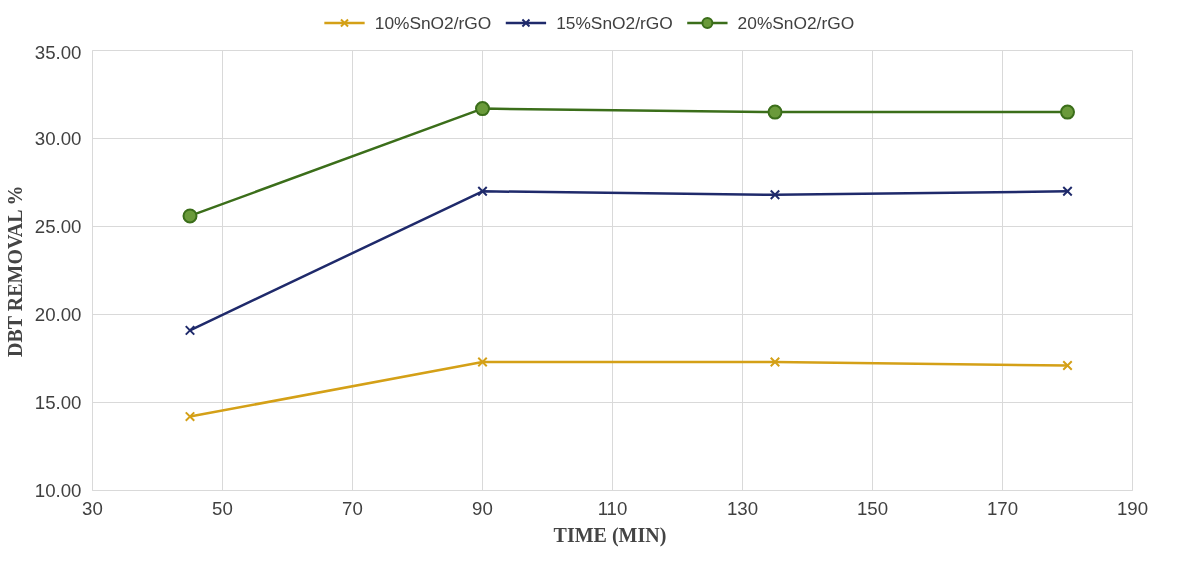 The width and height of the screenshot is (1186, 579). What do you see at coordinates (92, 508) in the screenshot?
I see `x-tick-label: 30` at bounding box center [92, 508].